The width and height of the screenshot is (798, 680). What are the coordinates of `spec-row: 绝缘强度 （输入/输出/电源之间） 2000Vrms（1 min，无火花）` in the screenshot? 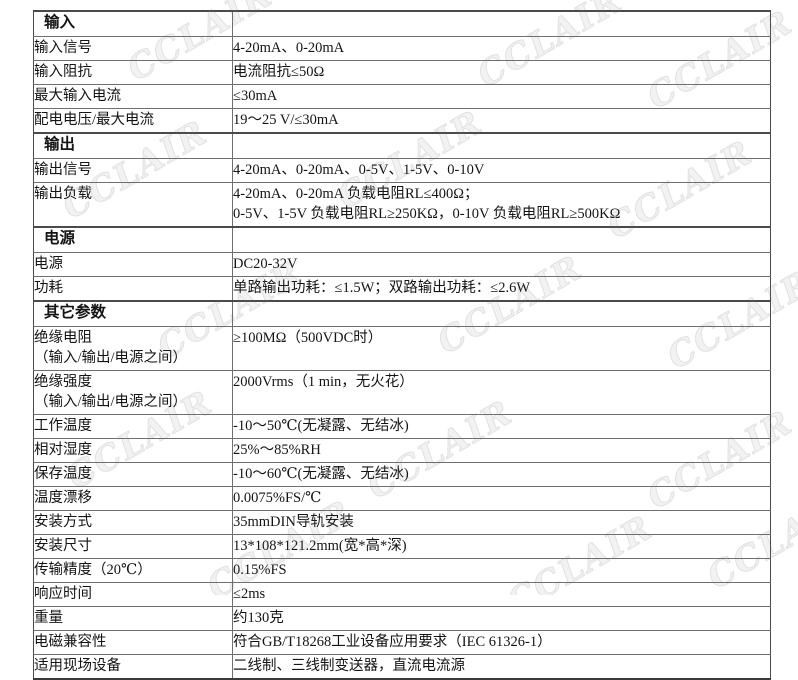 It's located at (402, 392).